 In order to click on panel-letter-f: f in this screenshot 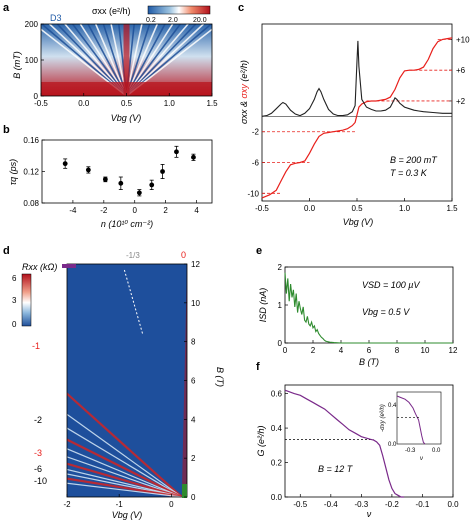, I will do `click(258, 367)`.